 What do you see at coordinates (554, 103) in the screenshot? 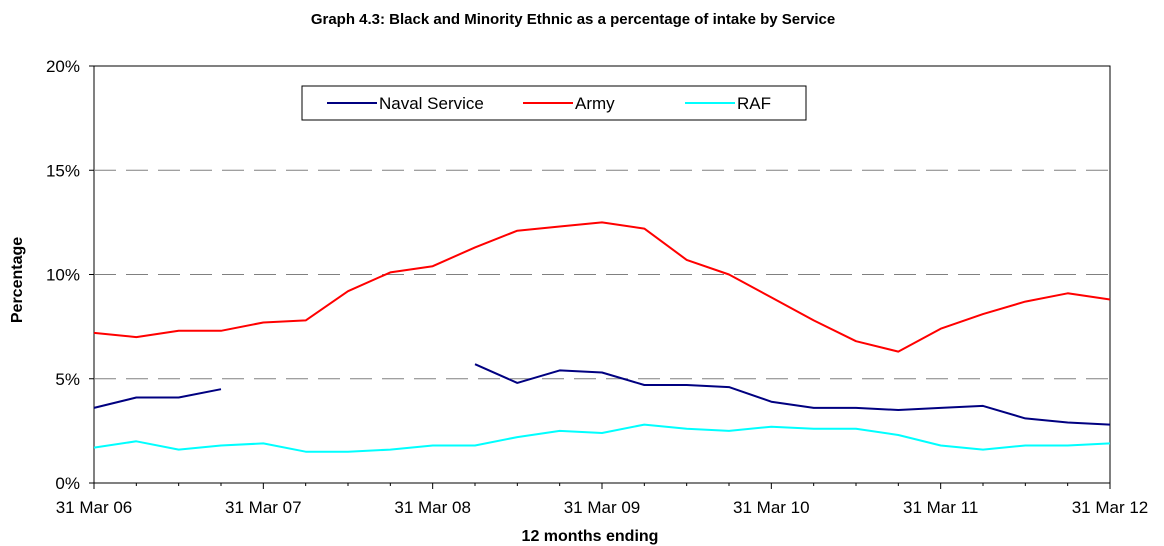
I see `legend: Naval Service Army RAF` at bounding box center [554, 103].